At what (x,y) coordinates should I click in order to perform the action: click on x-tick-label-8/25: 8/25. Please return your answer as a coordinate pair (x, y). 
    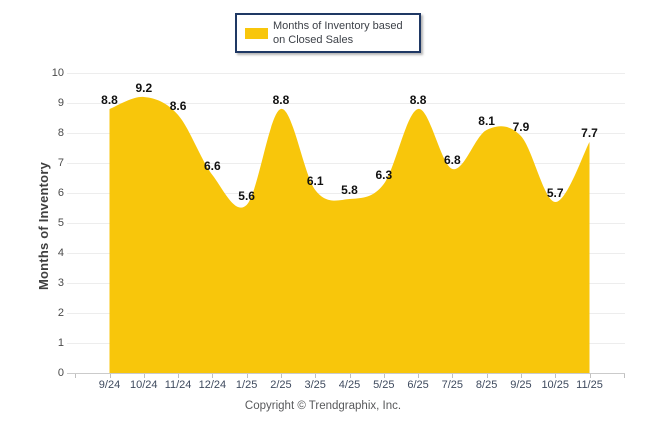
    Looking at the image, I should click on (486, 385).